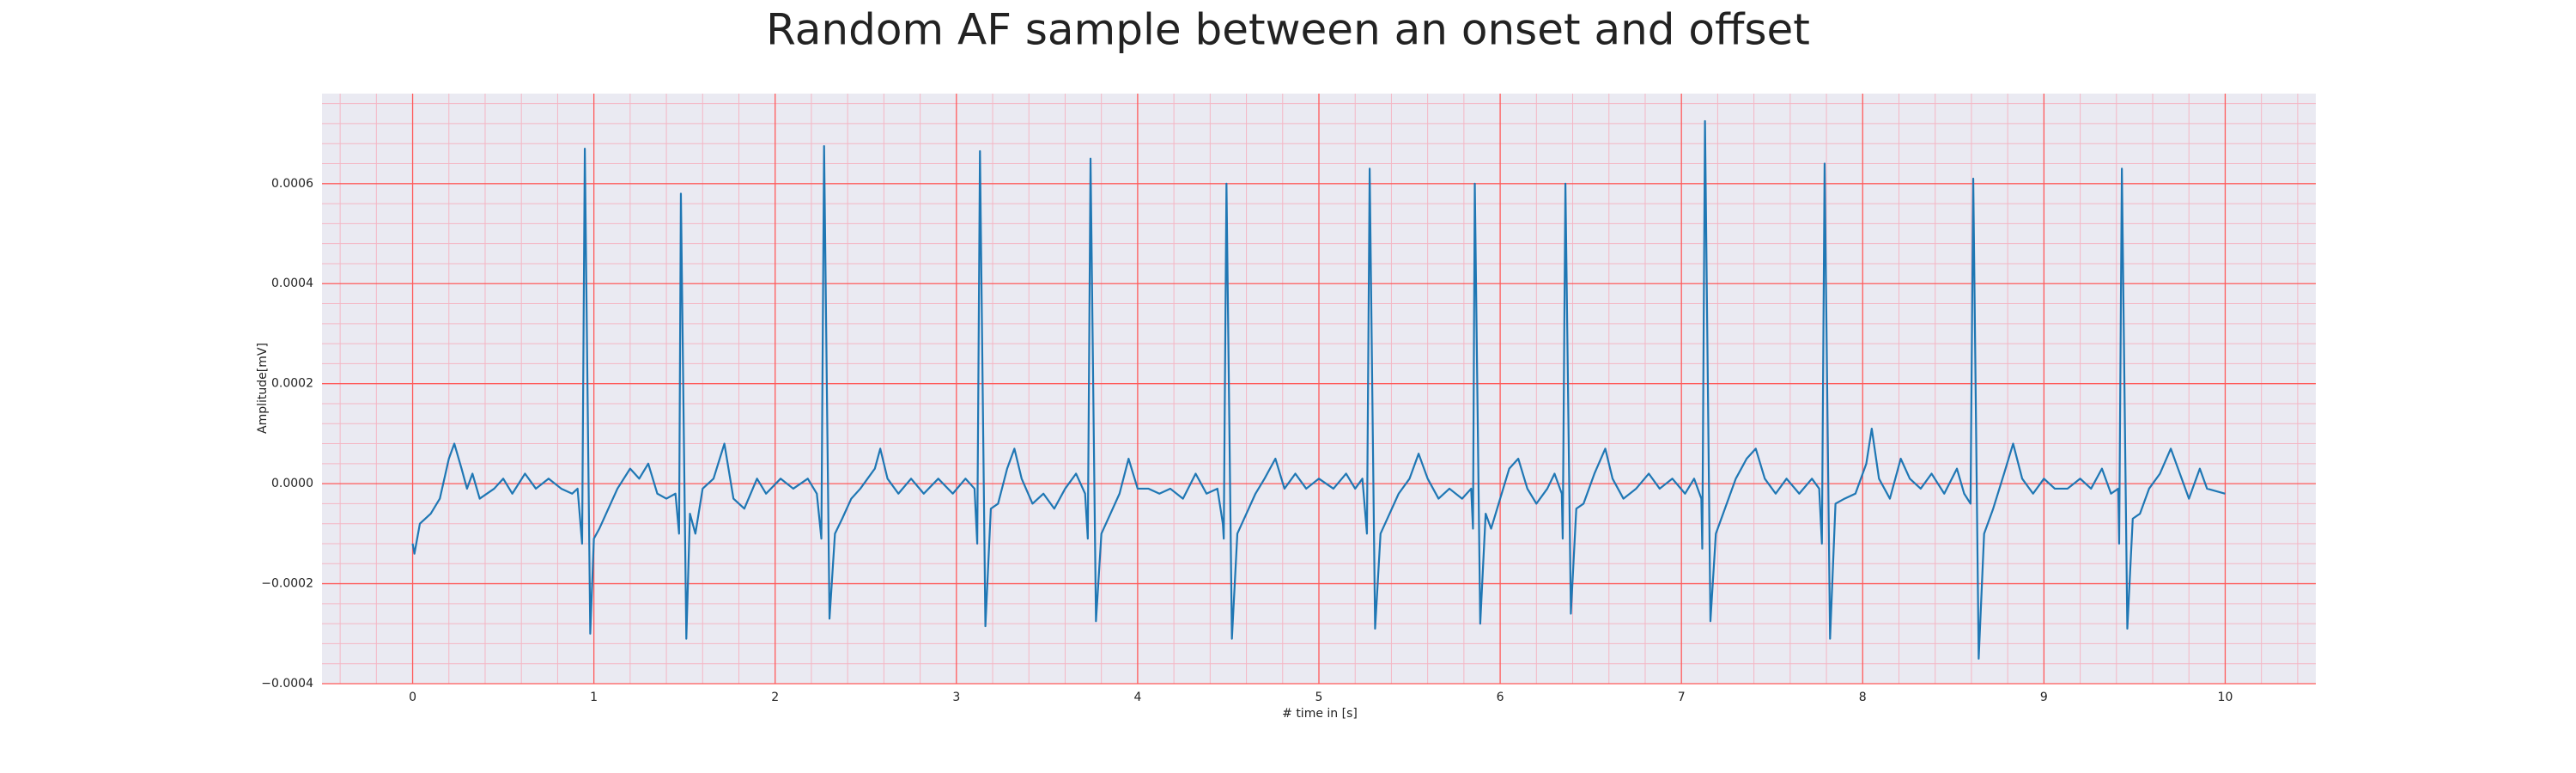  I want to click on y-tick-label: 0.0002, so click(292, 384).